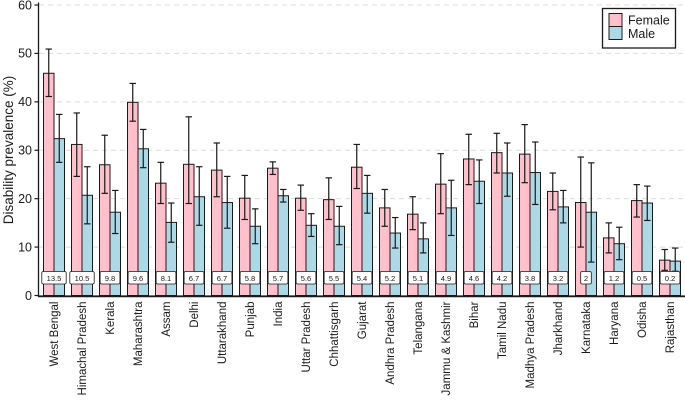  I want to click on x-tick-label-jammu-kashmir: Jammu & Kashmir, so click(447, 348).